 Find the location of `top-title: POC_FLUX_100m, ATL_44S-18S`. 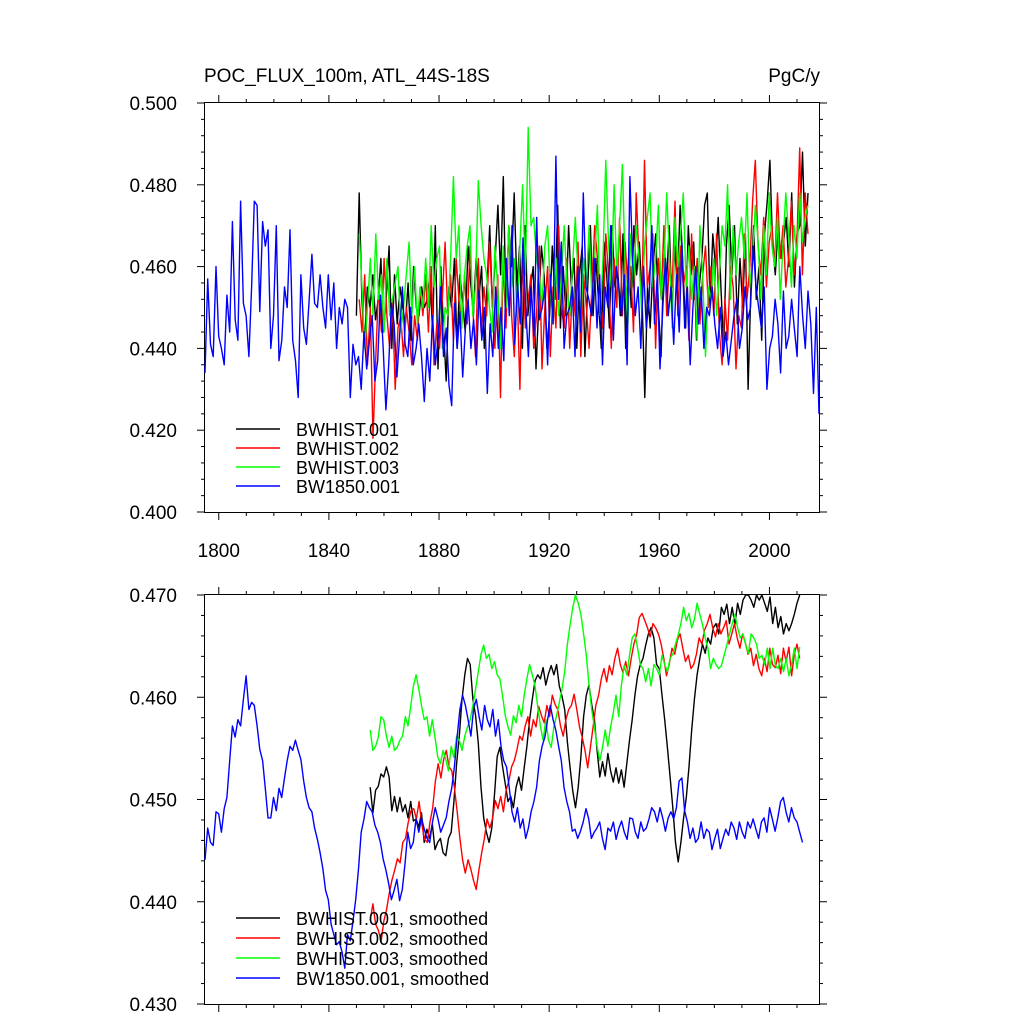

top-title: POC_FLUX_100m, ATL_44S-18S is located at coordinates (347, 76).